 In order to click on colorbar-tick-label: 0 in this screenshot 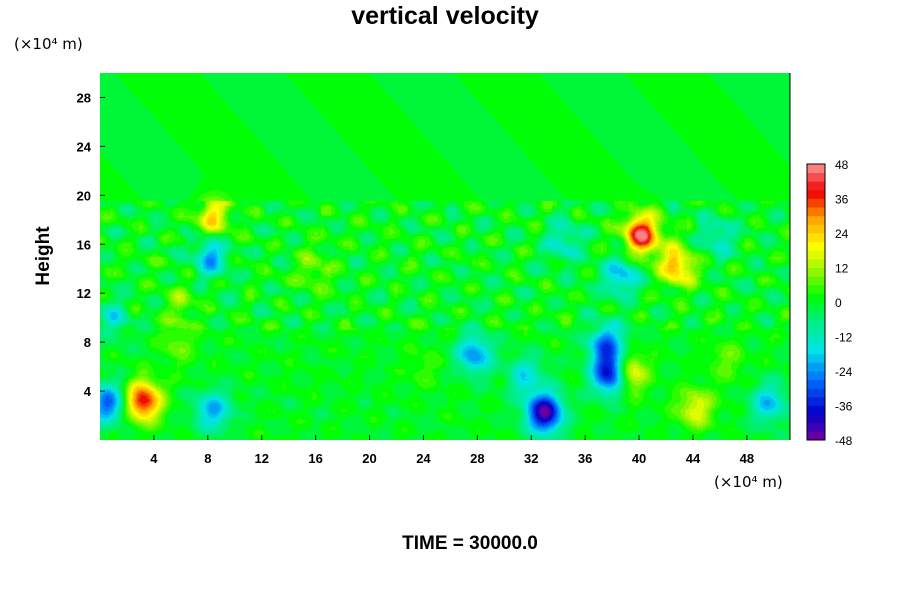, I will do `click(838, 303)`.